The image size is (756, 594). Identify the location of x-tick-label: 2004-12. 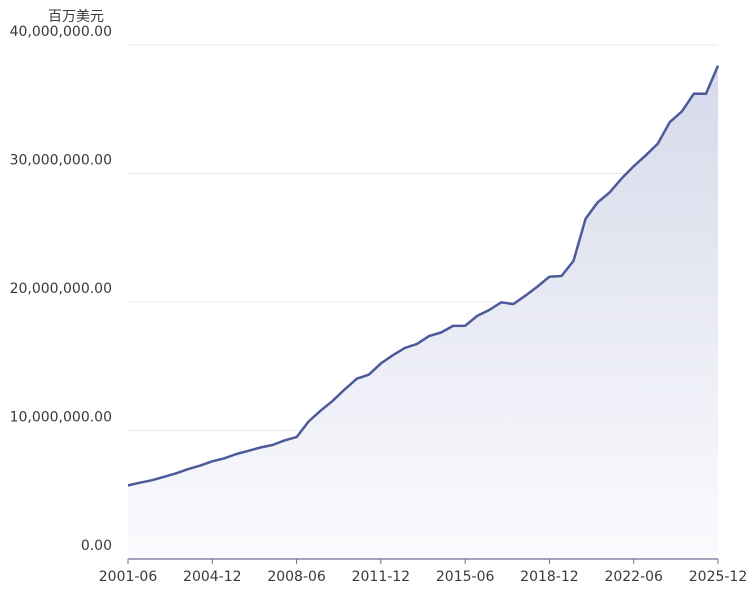
(212, 577).